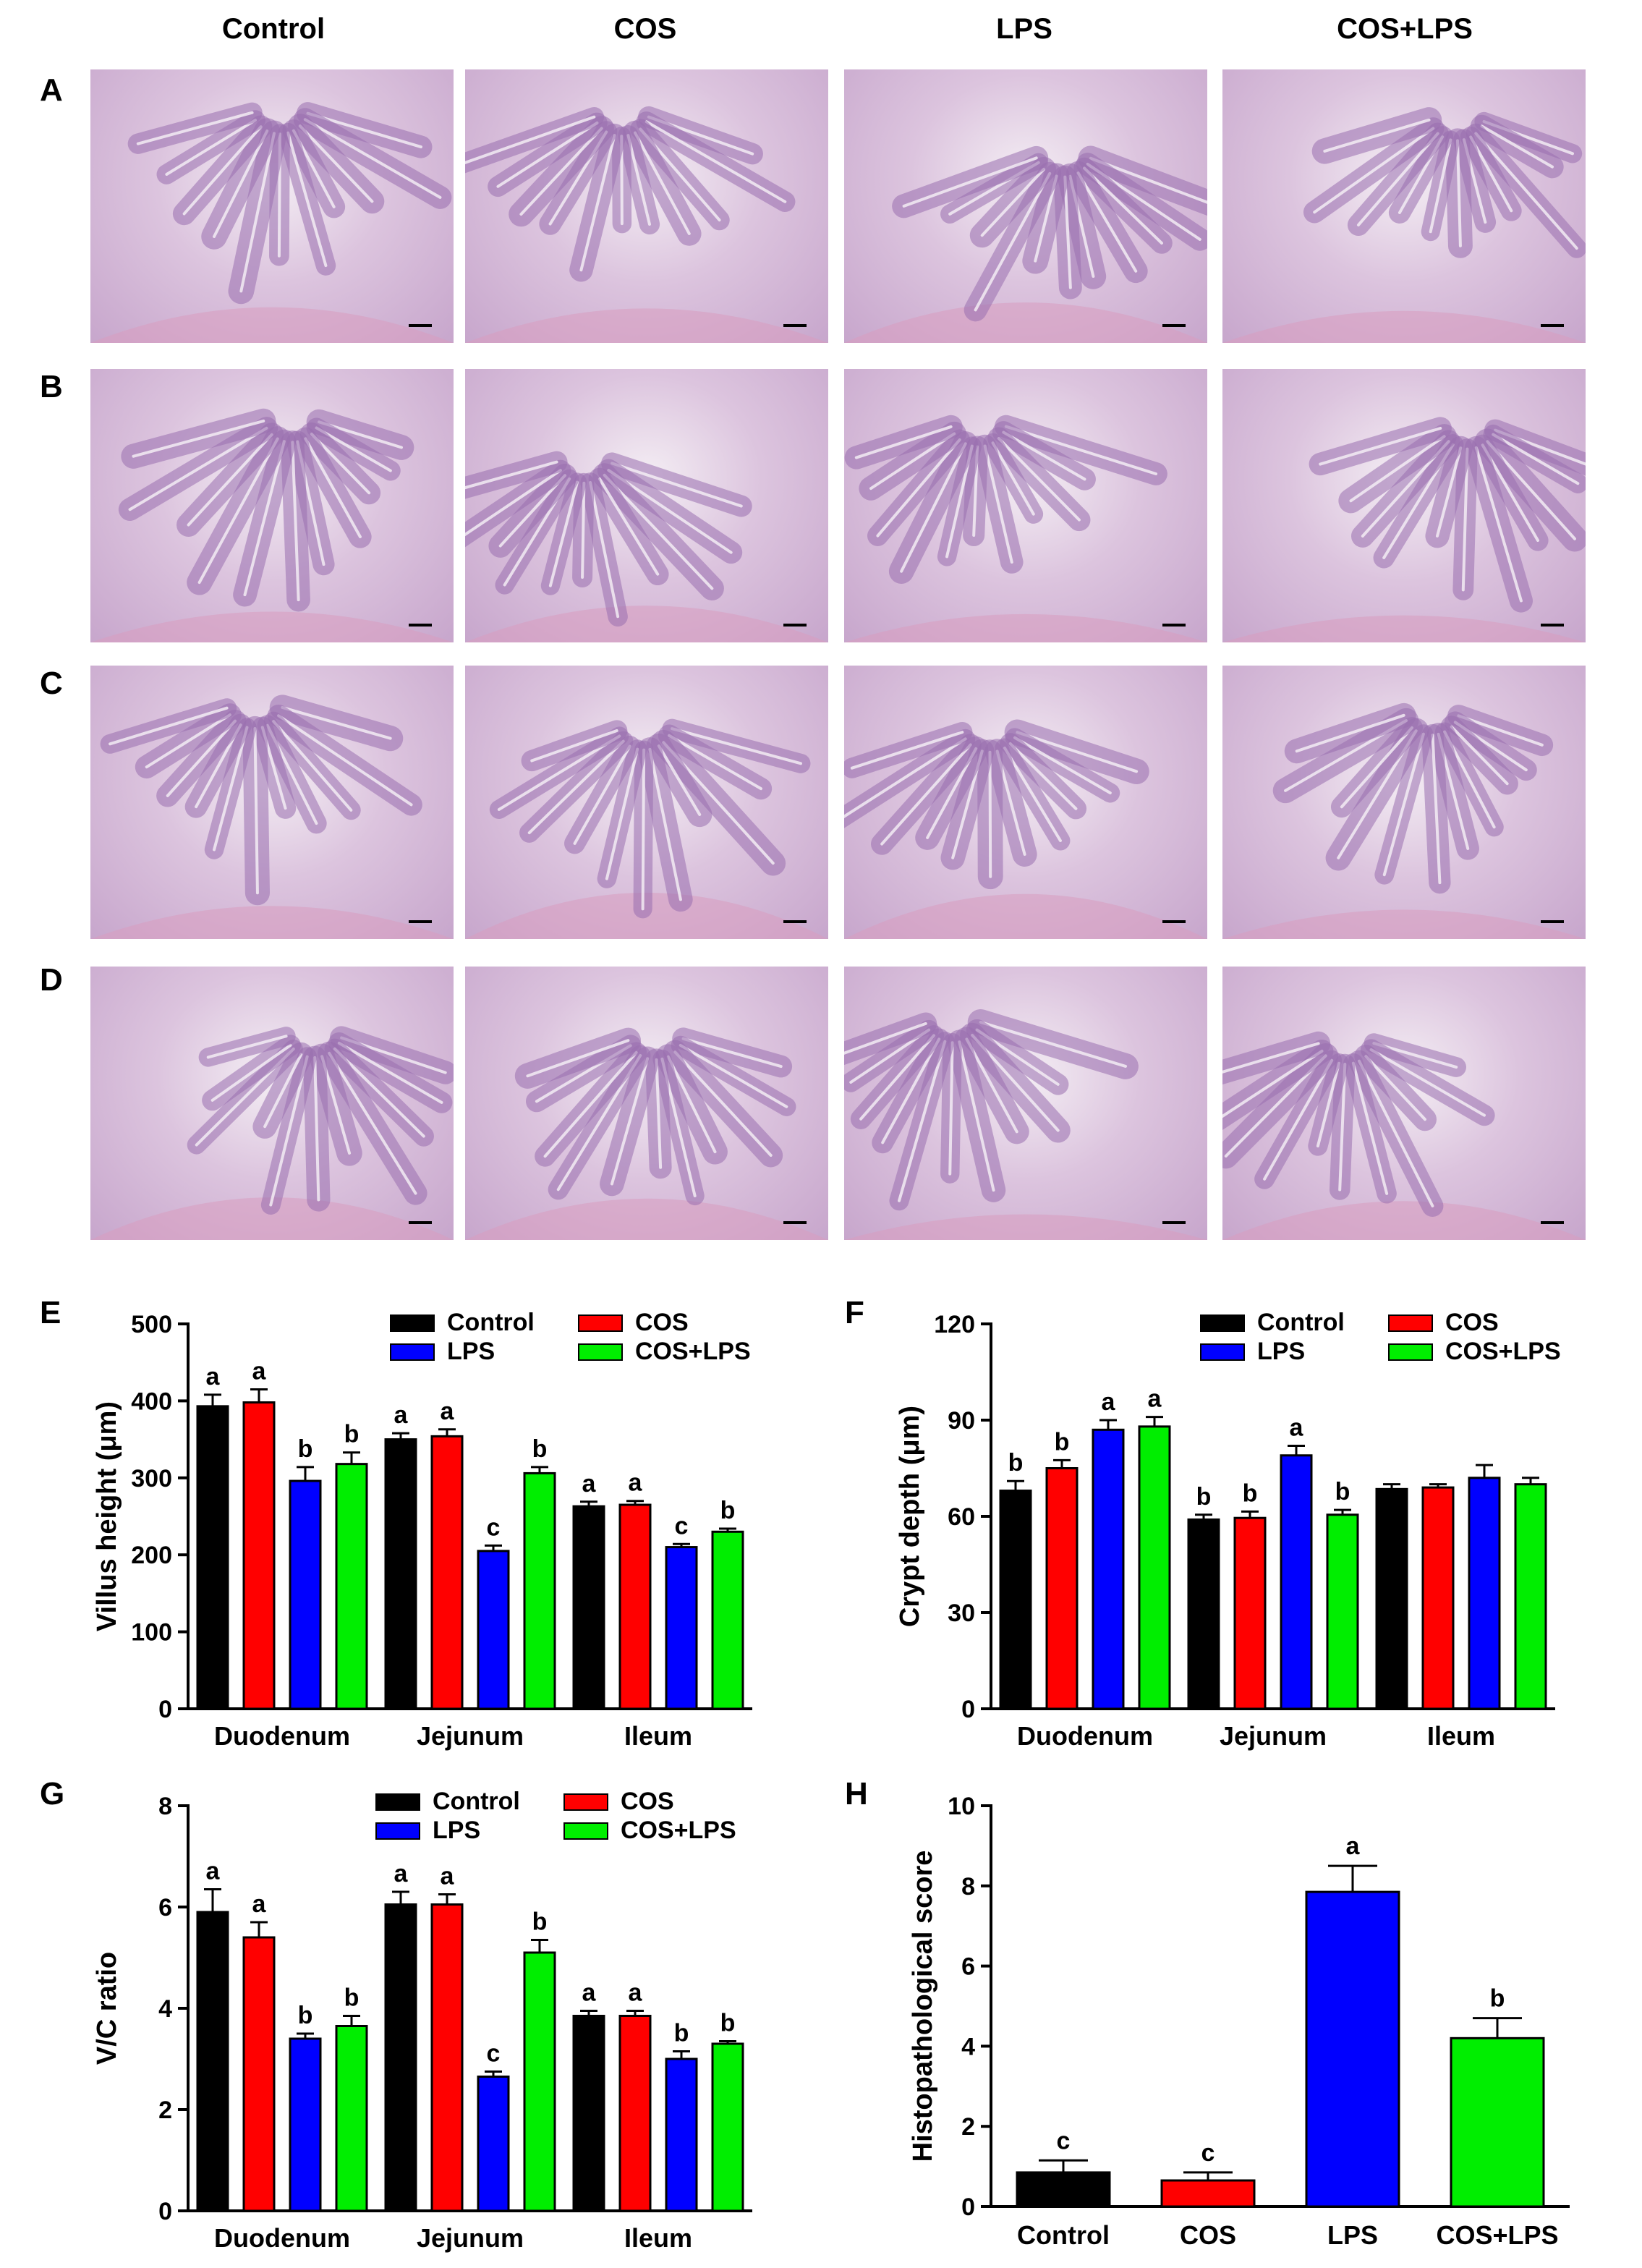  Describe the element at coordinates (151, 1555) in the screenshot. I see `y-tick-label: 200` at that location.